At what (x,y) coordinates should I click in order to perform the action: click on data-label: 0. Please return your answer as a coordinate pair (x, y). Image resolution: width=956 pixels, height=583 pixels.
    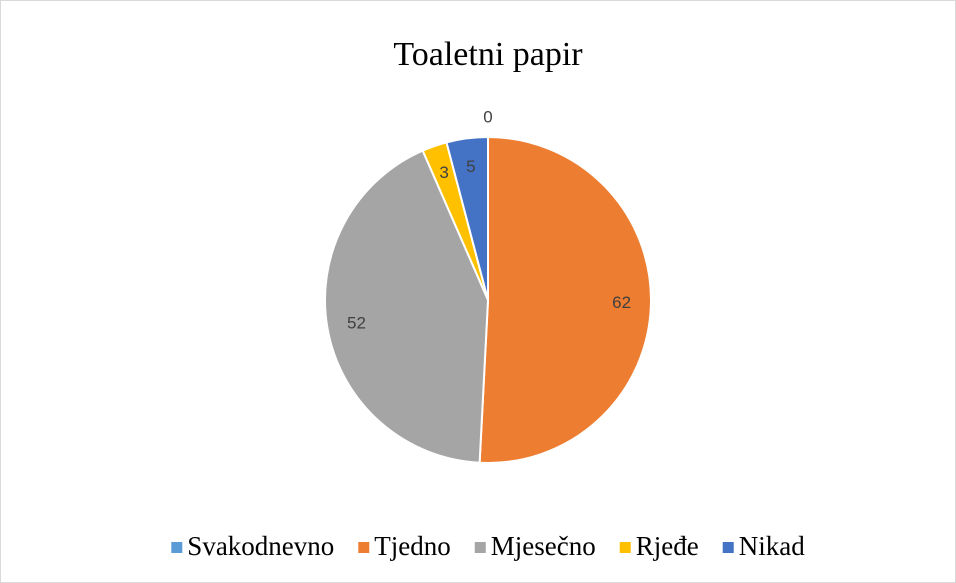
    Looking at the image, I should click on (487, 116).